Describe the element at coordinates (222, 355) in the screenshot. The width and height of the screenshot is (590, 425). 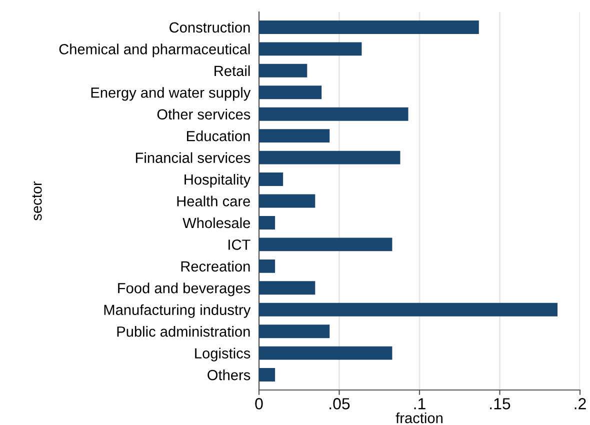
I see `y-tick-label: Logistics` at that location.